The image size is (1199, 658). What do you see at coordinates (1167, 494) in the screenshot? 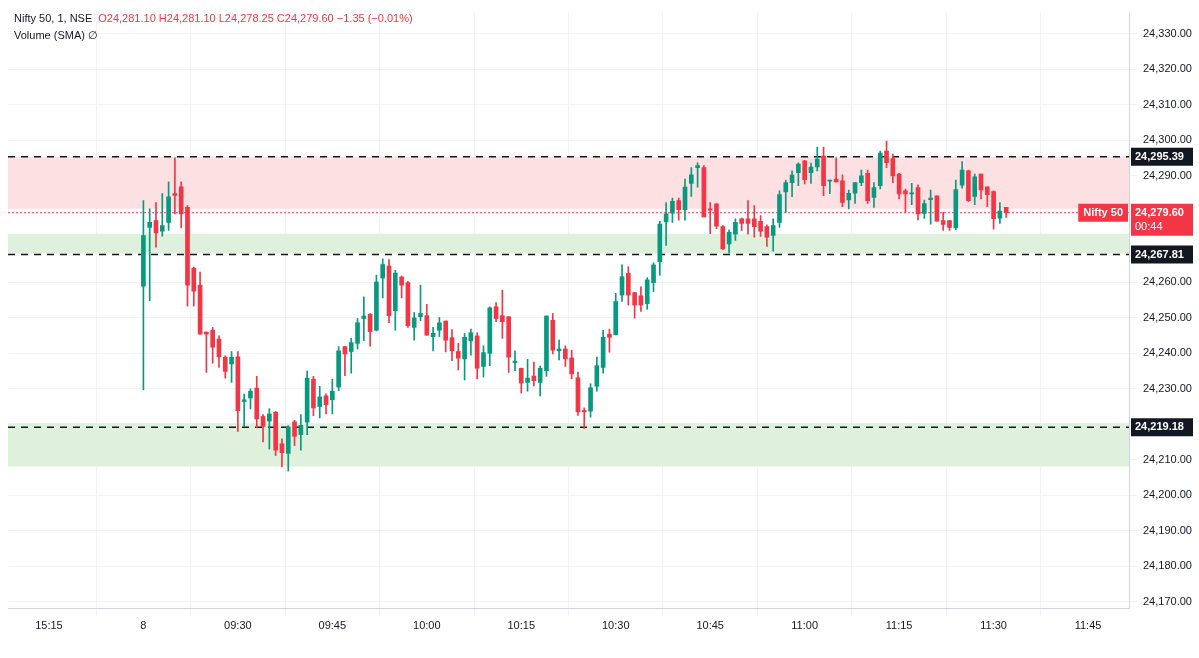
I see `y-tick-label: 24,200.00` at bounding box center [1167, 494].